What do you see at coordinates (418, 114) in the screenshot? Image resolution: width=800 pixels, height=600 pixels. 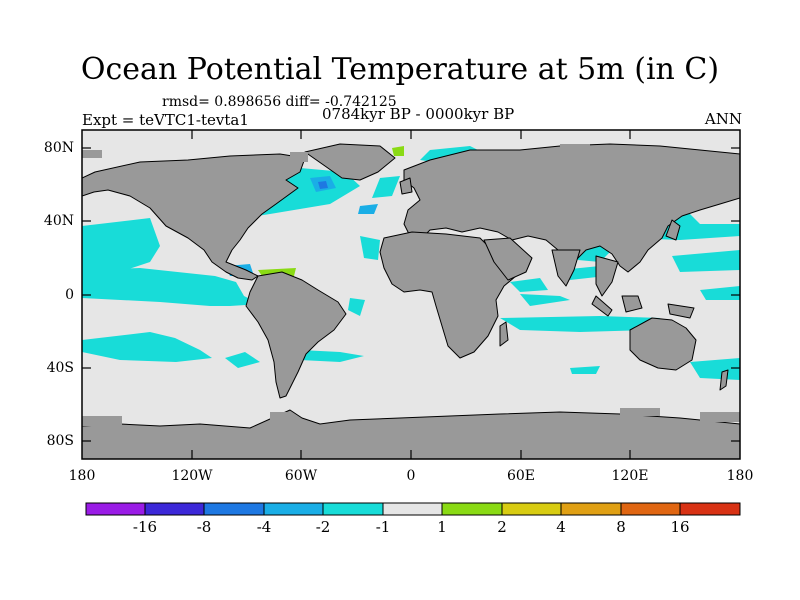 I see `period-label: 0784kyr BP - 0000kyr BP` at bounding box center [418, 114].